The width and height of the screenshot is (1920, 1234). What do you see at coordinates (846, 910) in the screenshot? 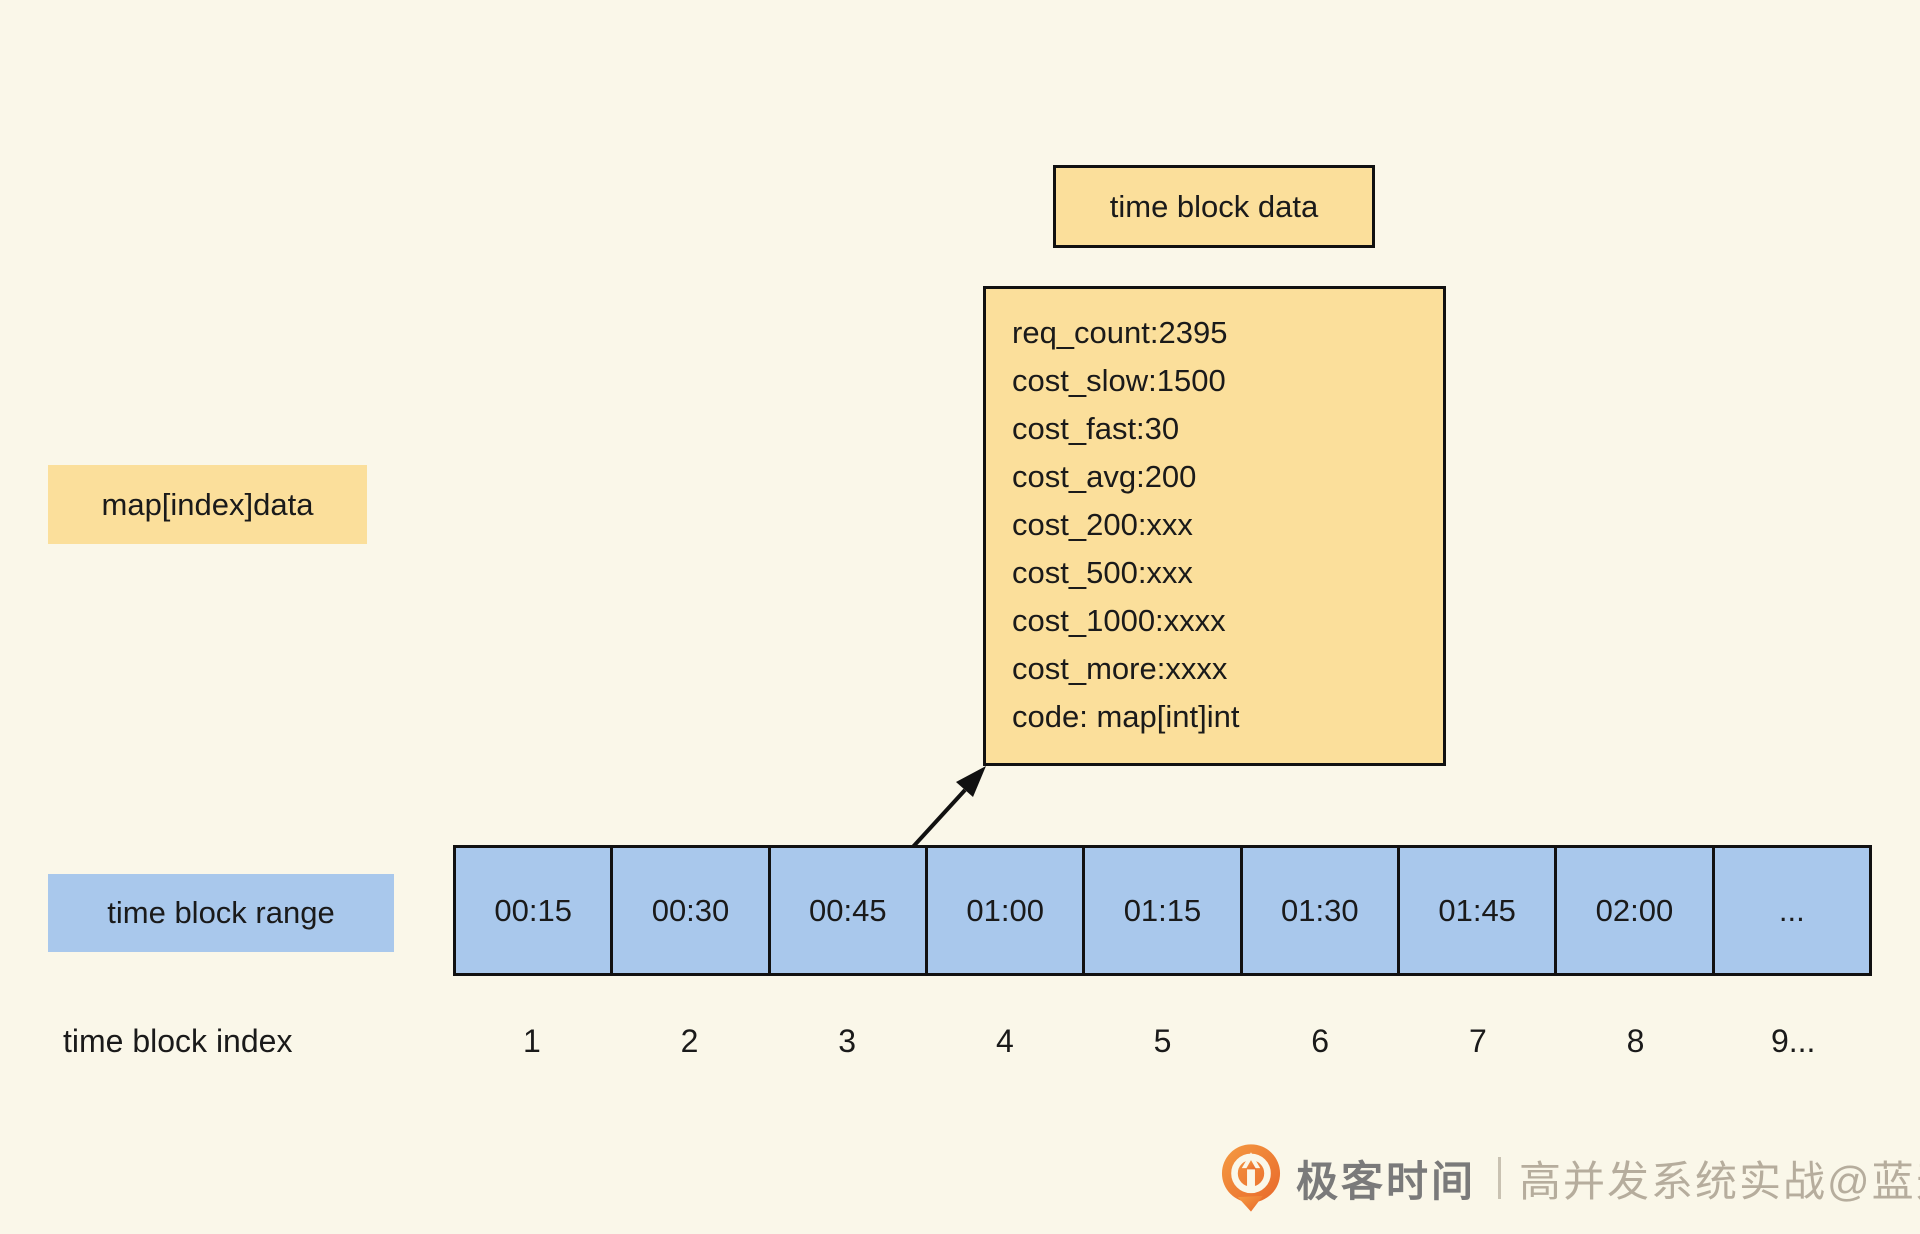
I see `time-block-cell-3: 00:45` at bounding box center [846, 910].